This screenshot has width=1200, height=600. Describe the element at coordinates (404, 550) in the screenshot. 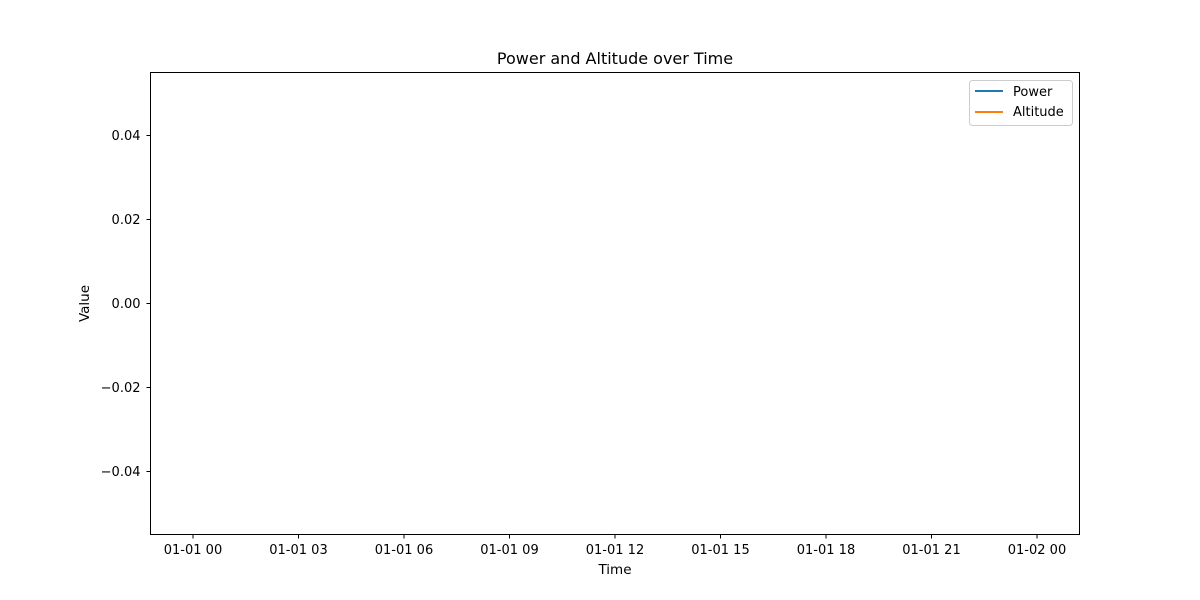

I see `x-tick-label: 01-01 06` at that location.